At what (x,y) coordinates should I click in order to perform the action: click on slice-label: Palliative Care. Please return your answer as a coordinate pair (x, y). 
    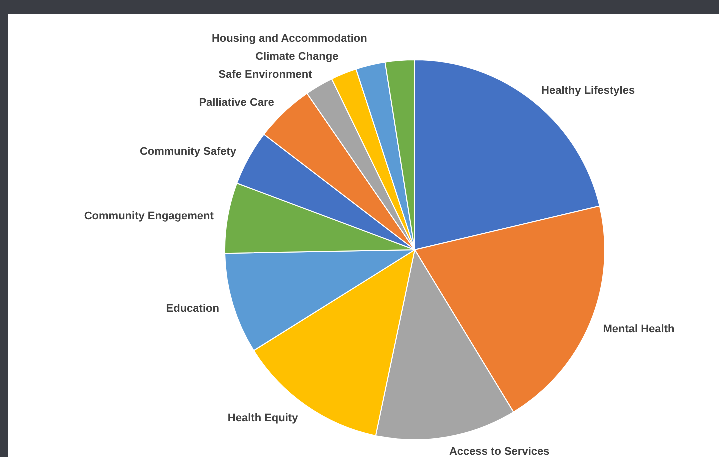
    Looking at the image, I should click on (236, 103).